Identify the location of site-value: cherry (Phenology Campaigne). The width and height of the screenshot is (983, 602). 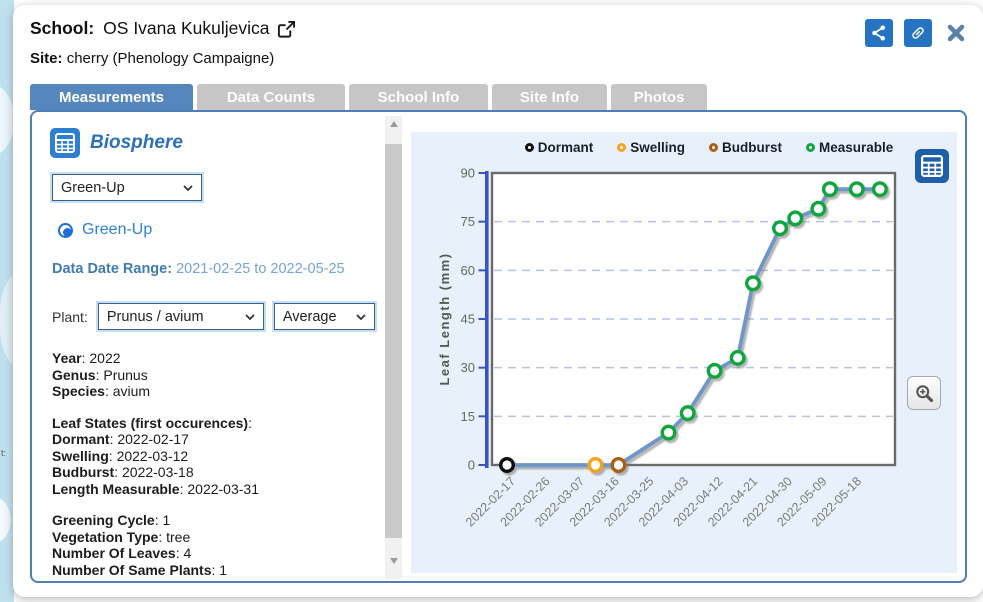
(170, 58).